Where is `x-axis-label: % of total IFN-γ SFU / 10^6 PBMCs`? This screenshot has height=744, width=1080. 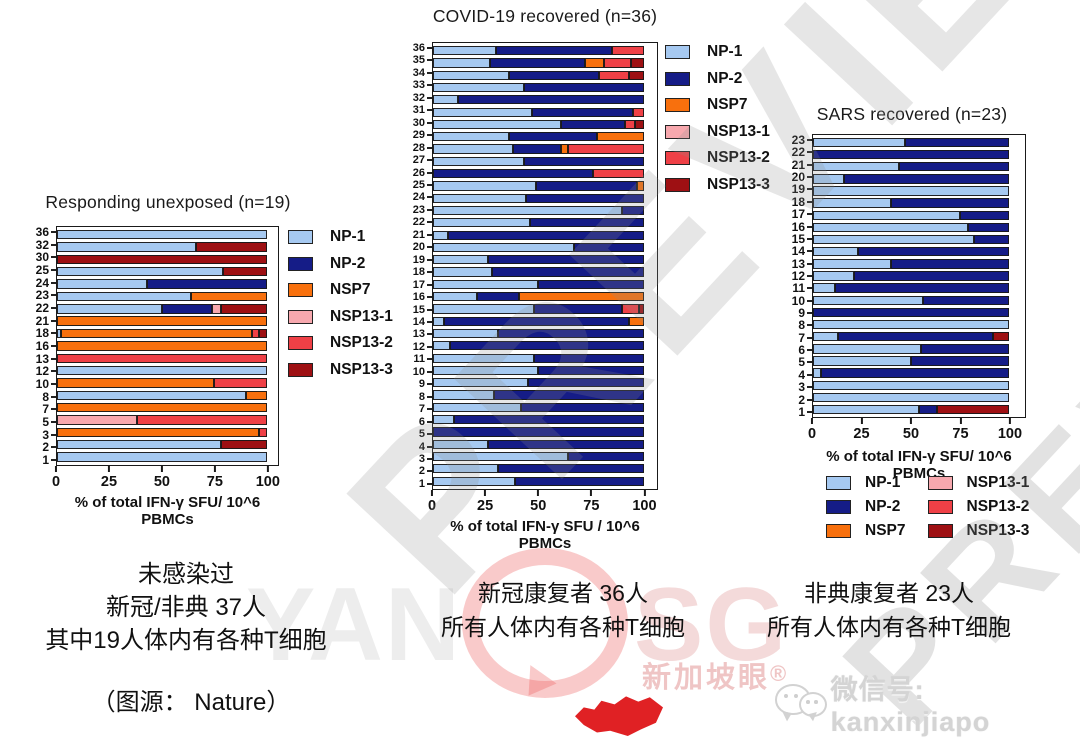
x-axis-label: % of total IFN-γ SFU / 10^6 PBMCs is located at coordinates (545, 535).